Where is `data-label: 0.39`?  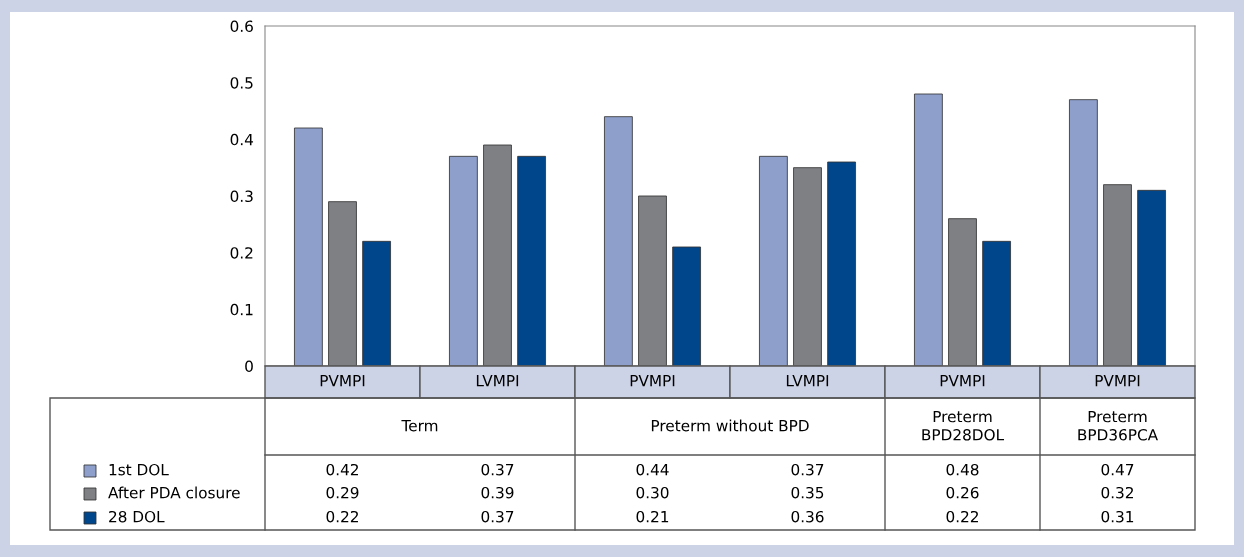 data-label: 0.39 is located at coordinates (497, 492).